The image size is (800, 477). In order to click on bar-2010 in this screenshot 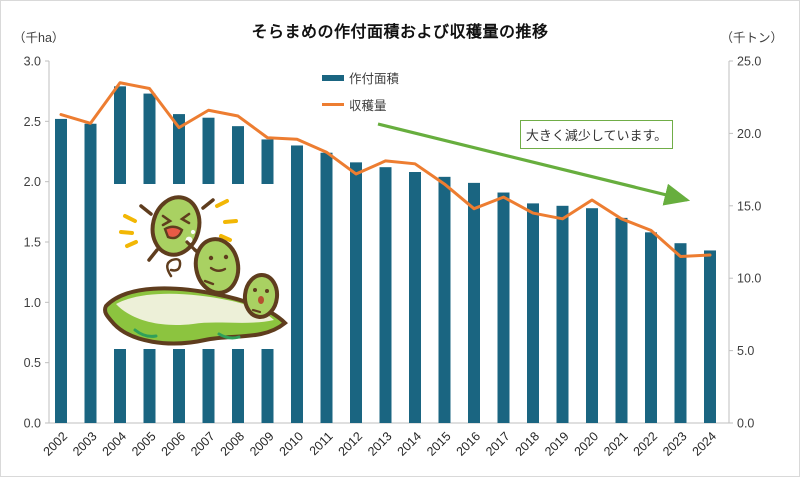, I will do `click(297, 284)`.